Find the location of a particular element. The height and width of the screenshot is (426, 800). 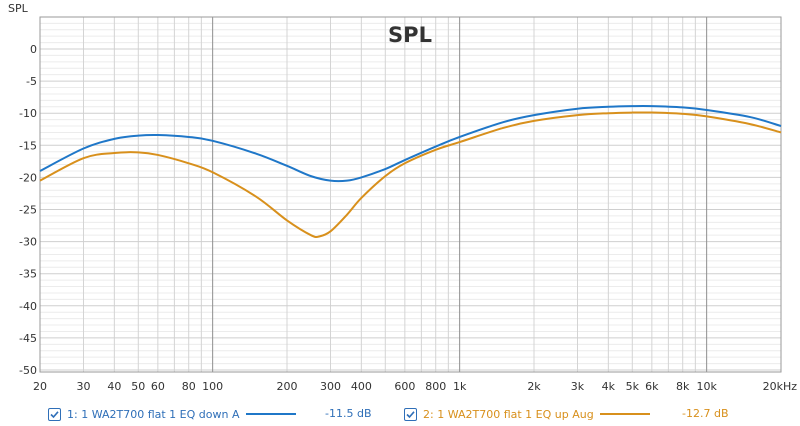

x-tick-label: 600 is located at coordinates (404, 386).